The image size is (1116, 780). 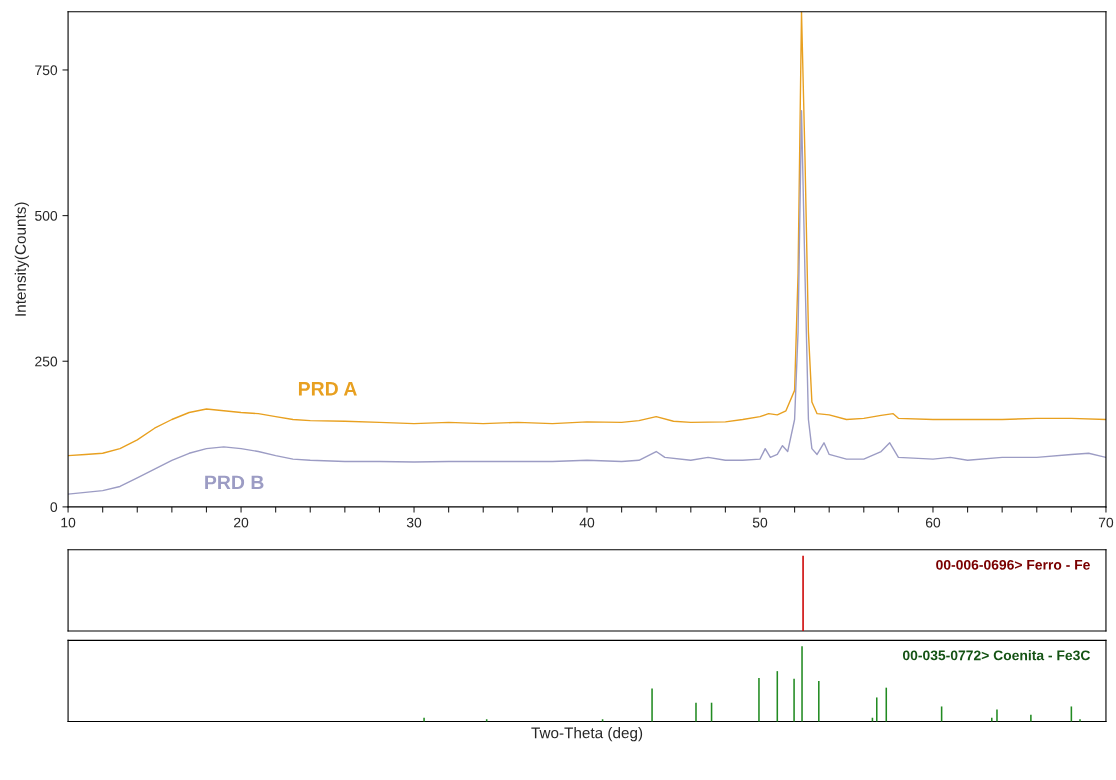 I want to click on x-tick-label: 60, so click(x=933, y=522).